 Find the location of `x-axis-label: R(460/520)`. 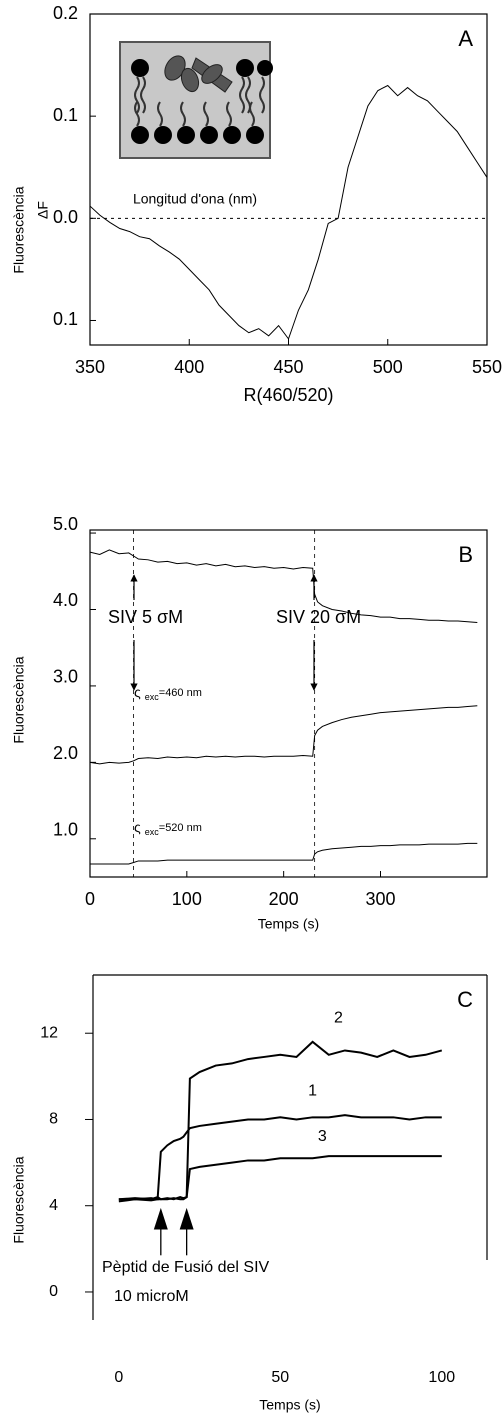

x-axis-label: R(460/520) is located at coordinates (288, 395).